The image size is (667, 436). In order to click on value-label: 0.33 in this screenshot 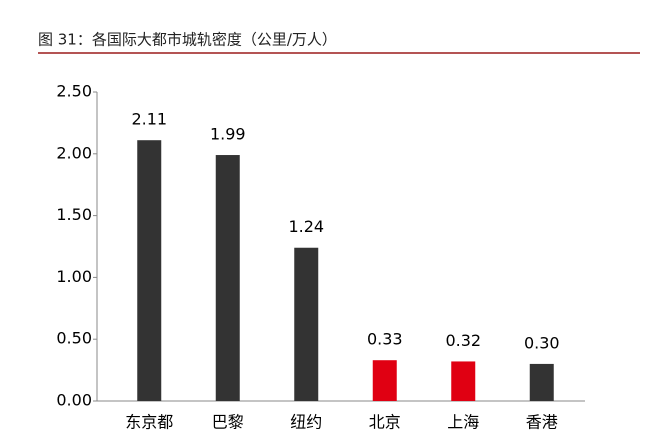, I will do `click(385, 339)`.